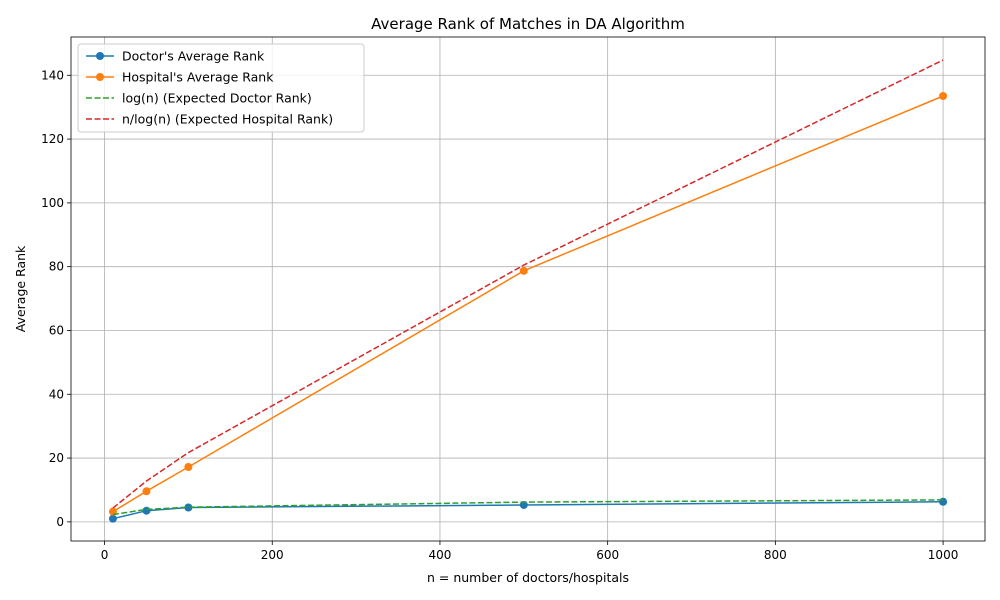 This screenshot has width=1000, height=600. Describe the element at coordinates (52, 139) in the screenshot. I see `y-tick-label: 120` at that location.